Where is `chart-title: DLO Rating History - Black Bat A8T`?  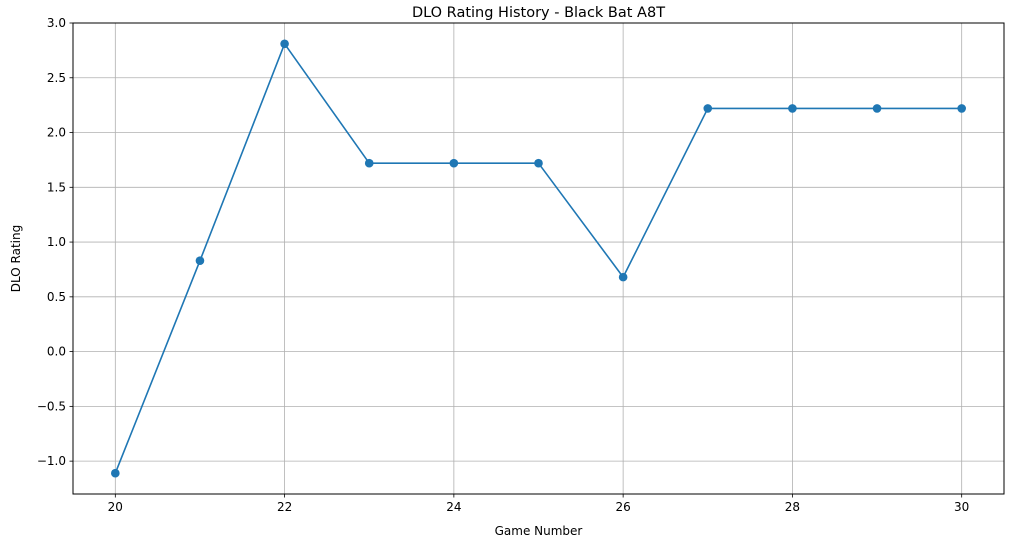
chart-title: DLO Rating History - Black Bat A8T is located at coordinates (538, 13).